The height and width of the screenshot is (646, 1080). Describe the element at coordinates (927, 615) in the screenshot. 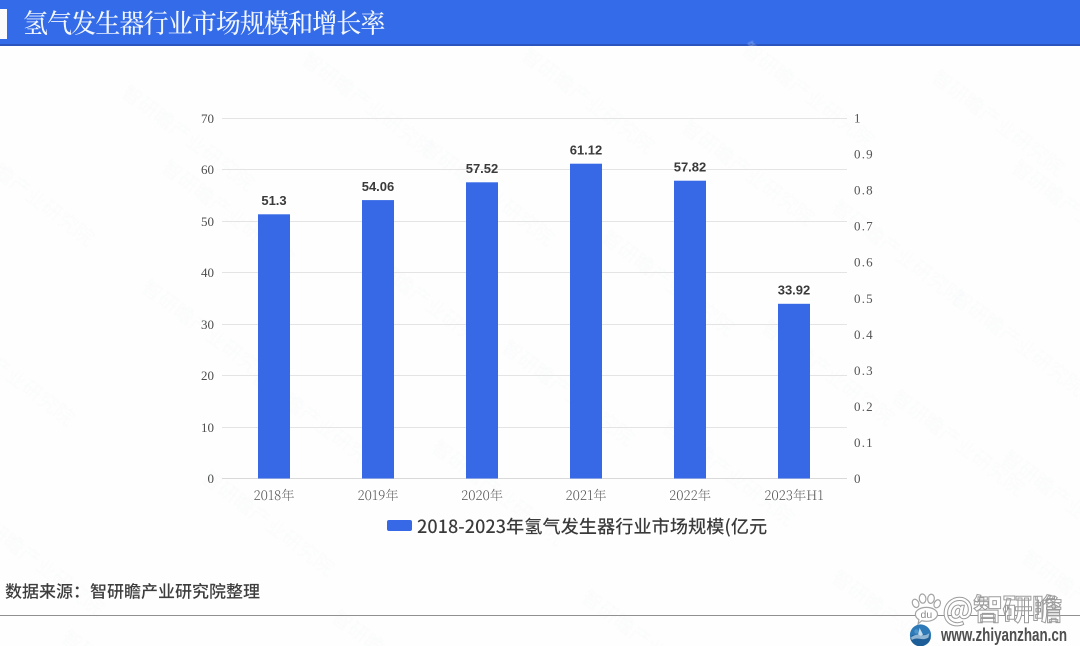

I see `svg-text: du` at that location.